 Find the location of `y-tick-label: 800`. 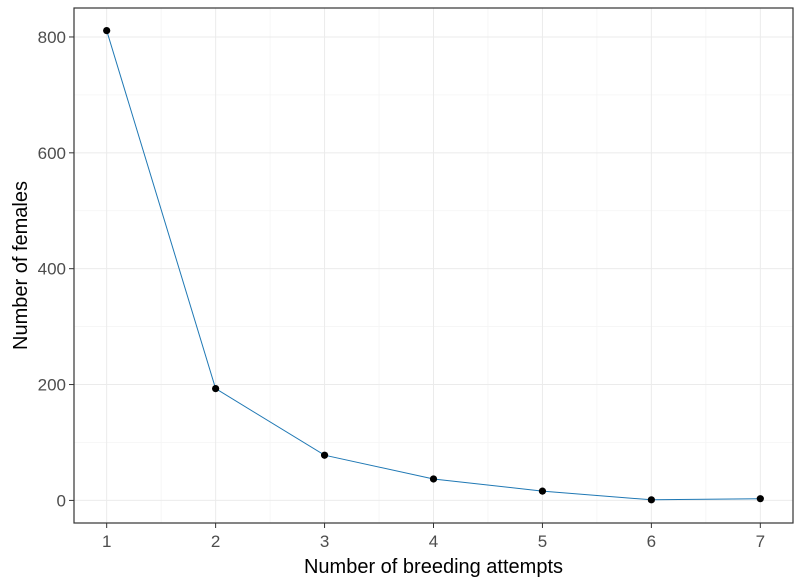

y-tick-label: 800 is located at coordinates (52, 37).